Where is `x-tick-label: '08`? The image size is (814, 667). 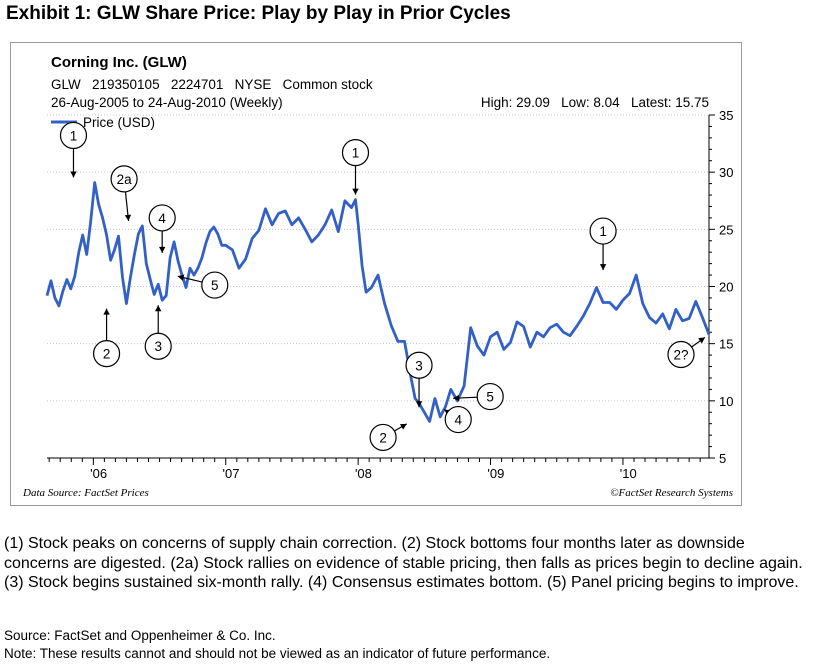 x-tick-label: '08 is located at coordinates (363, 473).